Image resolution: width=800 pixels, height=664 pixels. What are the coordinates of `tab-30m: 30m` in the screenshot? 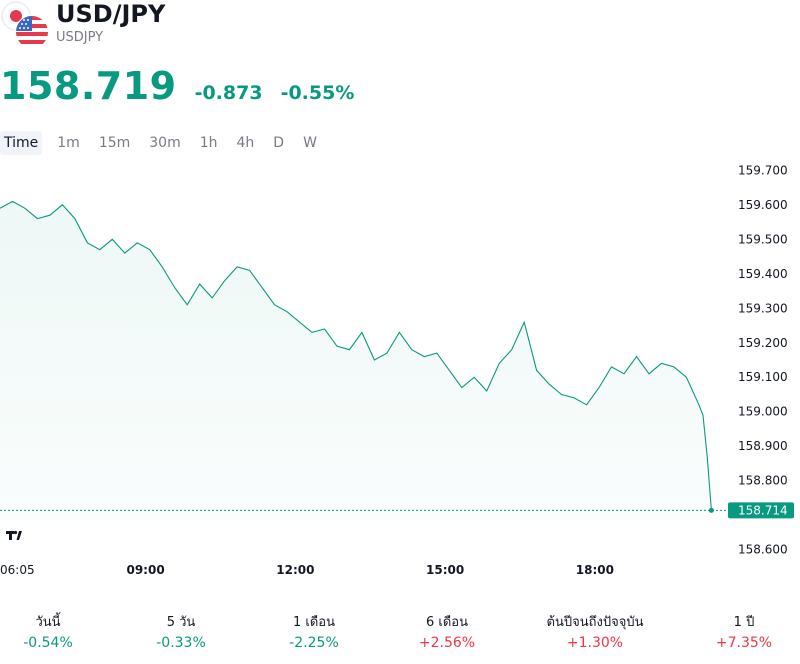 It's located at (165, 143).